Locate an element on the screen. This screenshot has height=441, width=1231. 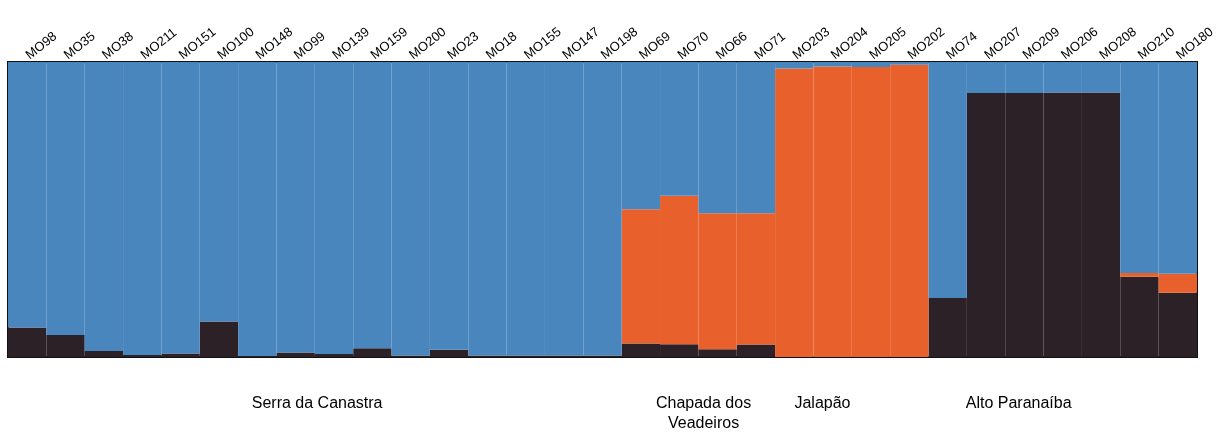
text: Alto Paranaíba is located at coordinates (1018, 402).